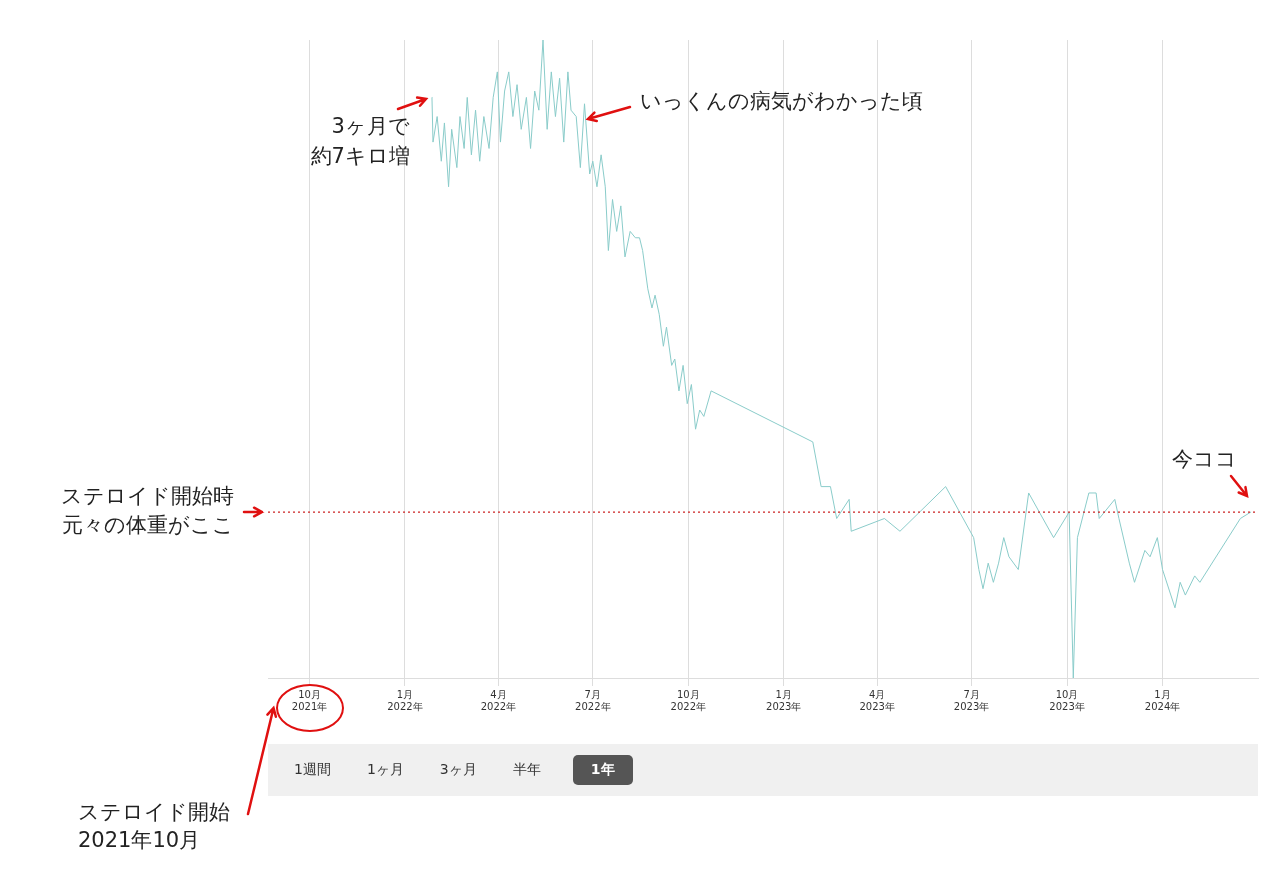  What do you see at coordinates (1204, 458) in the screenshot?
I see `annotation: 今ココ` at bounding box center [1204, 458].